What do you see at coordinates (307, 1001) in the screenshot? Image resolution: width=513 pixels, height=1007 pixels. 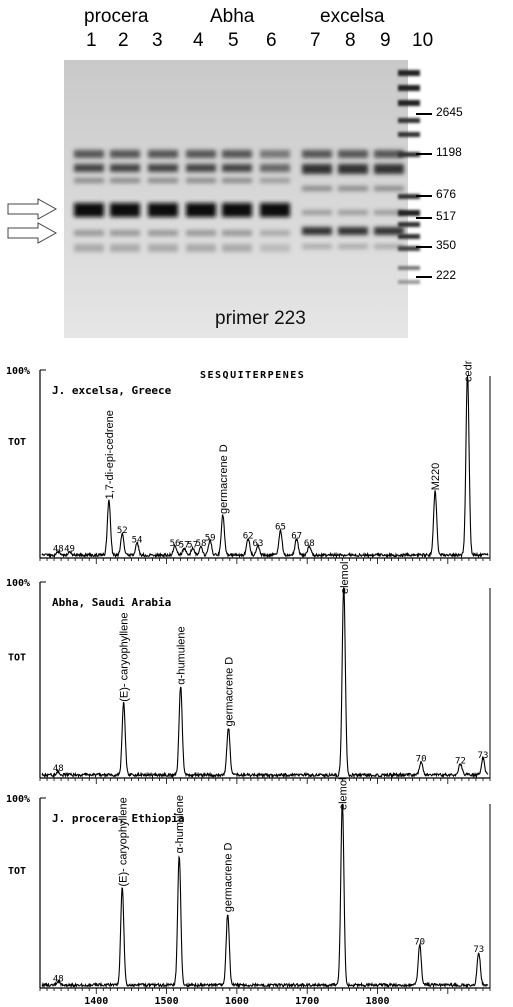 I see `x-tick-label: 1700` at bounding box center [307, 1001].